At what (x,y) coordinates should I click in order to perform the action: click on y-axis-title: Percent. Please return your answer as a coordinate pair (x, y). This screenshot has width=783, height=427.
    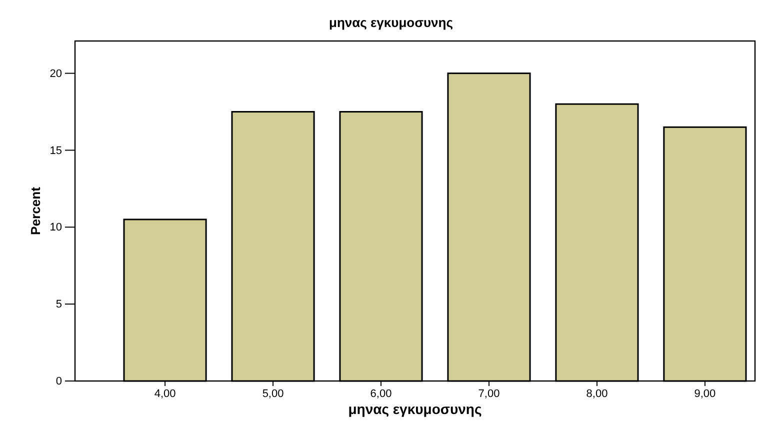
    Looking at the image, I should click on (35, 210).